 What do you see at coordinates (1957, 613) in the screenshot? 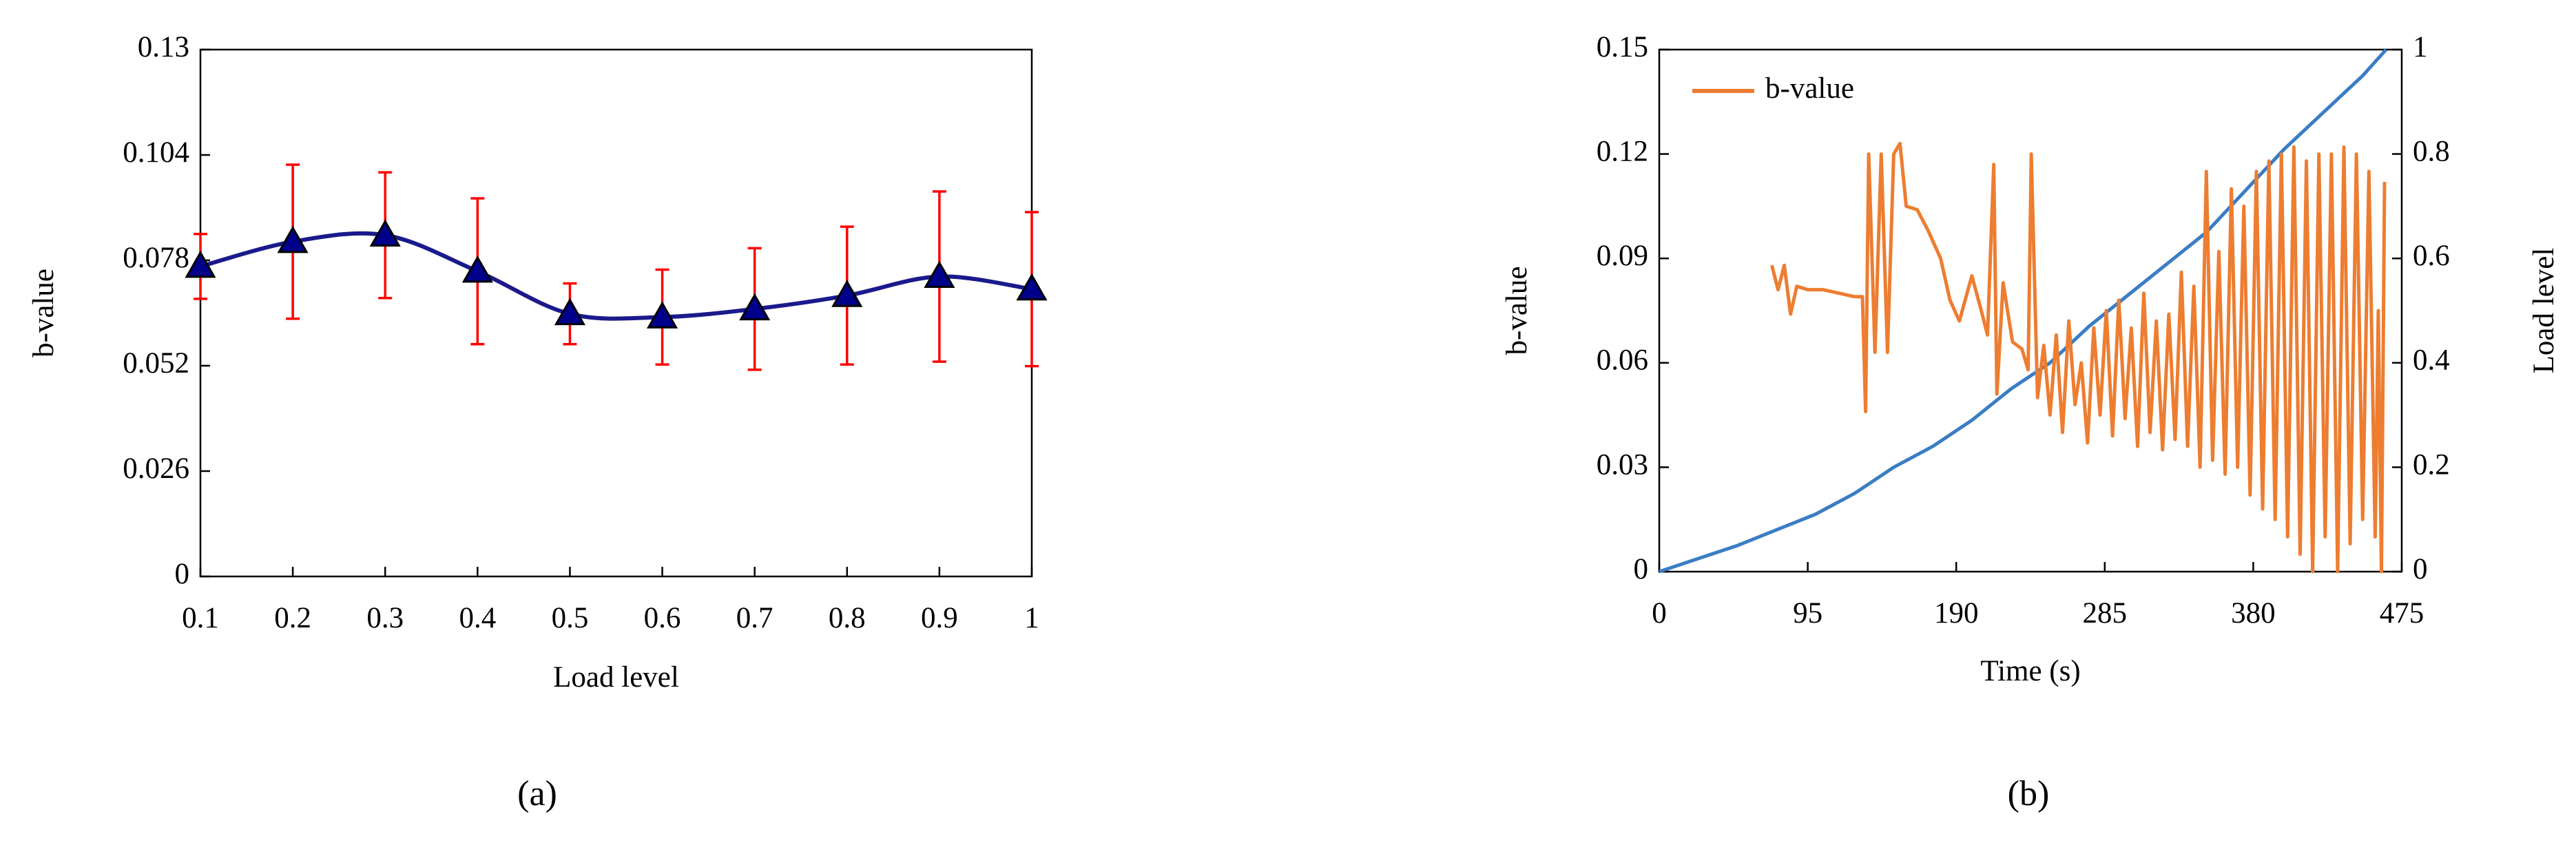
I see `x-tick-label: 190` at bounding box center [1957, 613].